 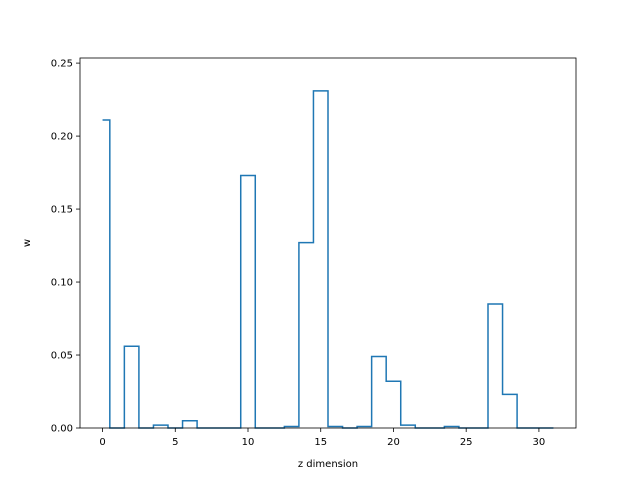 I want to click on y-tick-label: 0.00, so click(x=62, y=429).